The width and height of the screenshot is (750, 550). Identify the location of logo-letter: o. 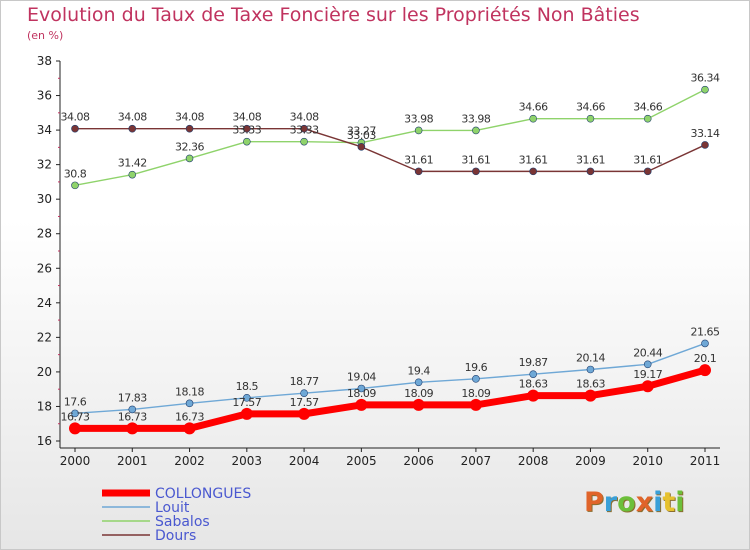
(626, 502).